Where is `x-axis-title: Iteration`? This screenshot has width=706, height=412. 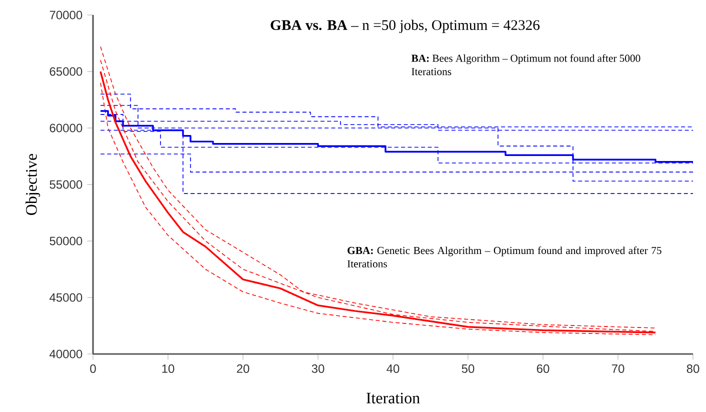 x-axis-title: Iteration is located at coordinates (393, 398).